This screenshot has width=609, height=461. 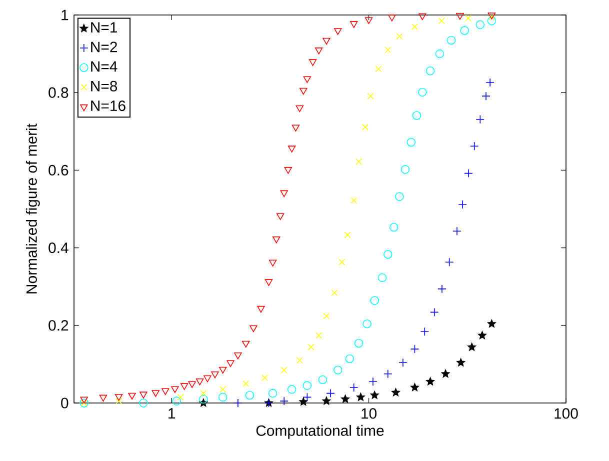 What do you see at coordinates (320, 431) in the screenshot?
I see `x-axis-title: Computational time` at bounding box center [320, 431].